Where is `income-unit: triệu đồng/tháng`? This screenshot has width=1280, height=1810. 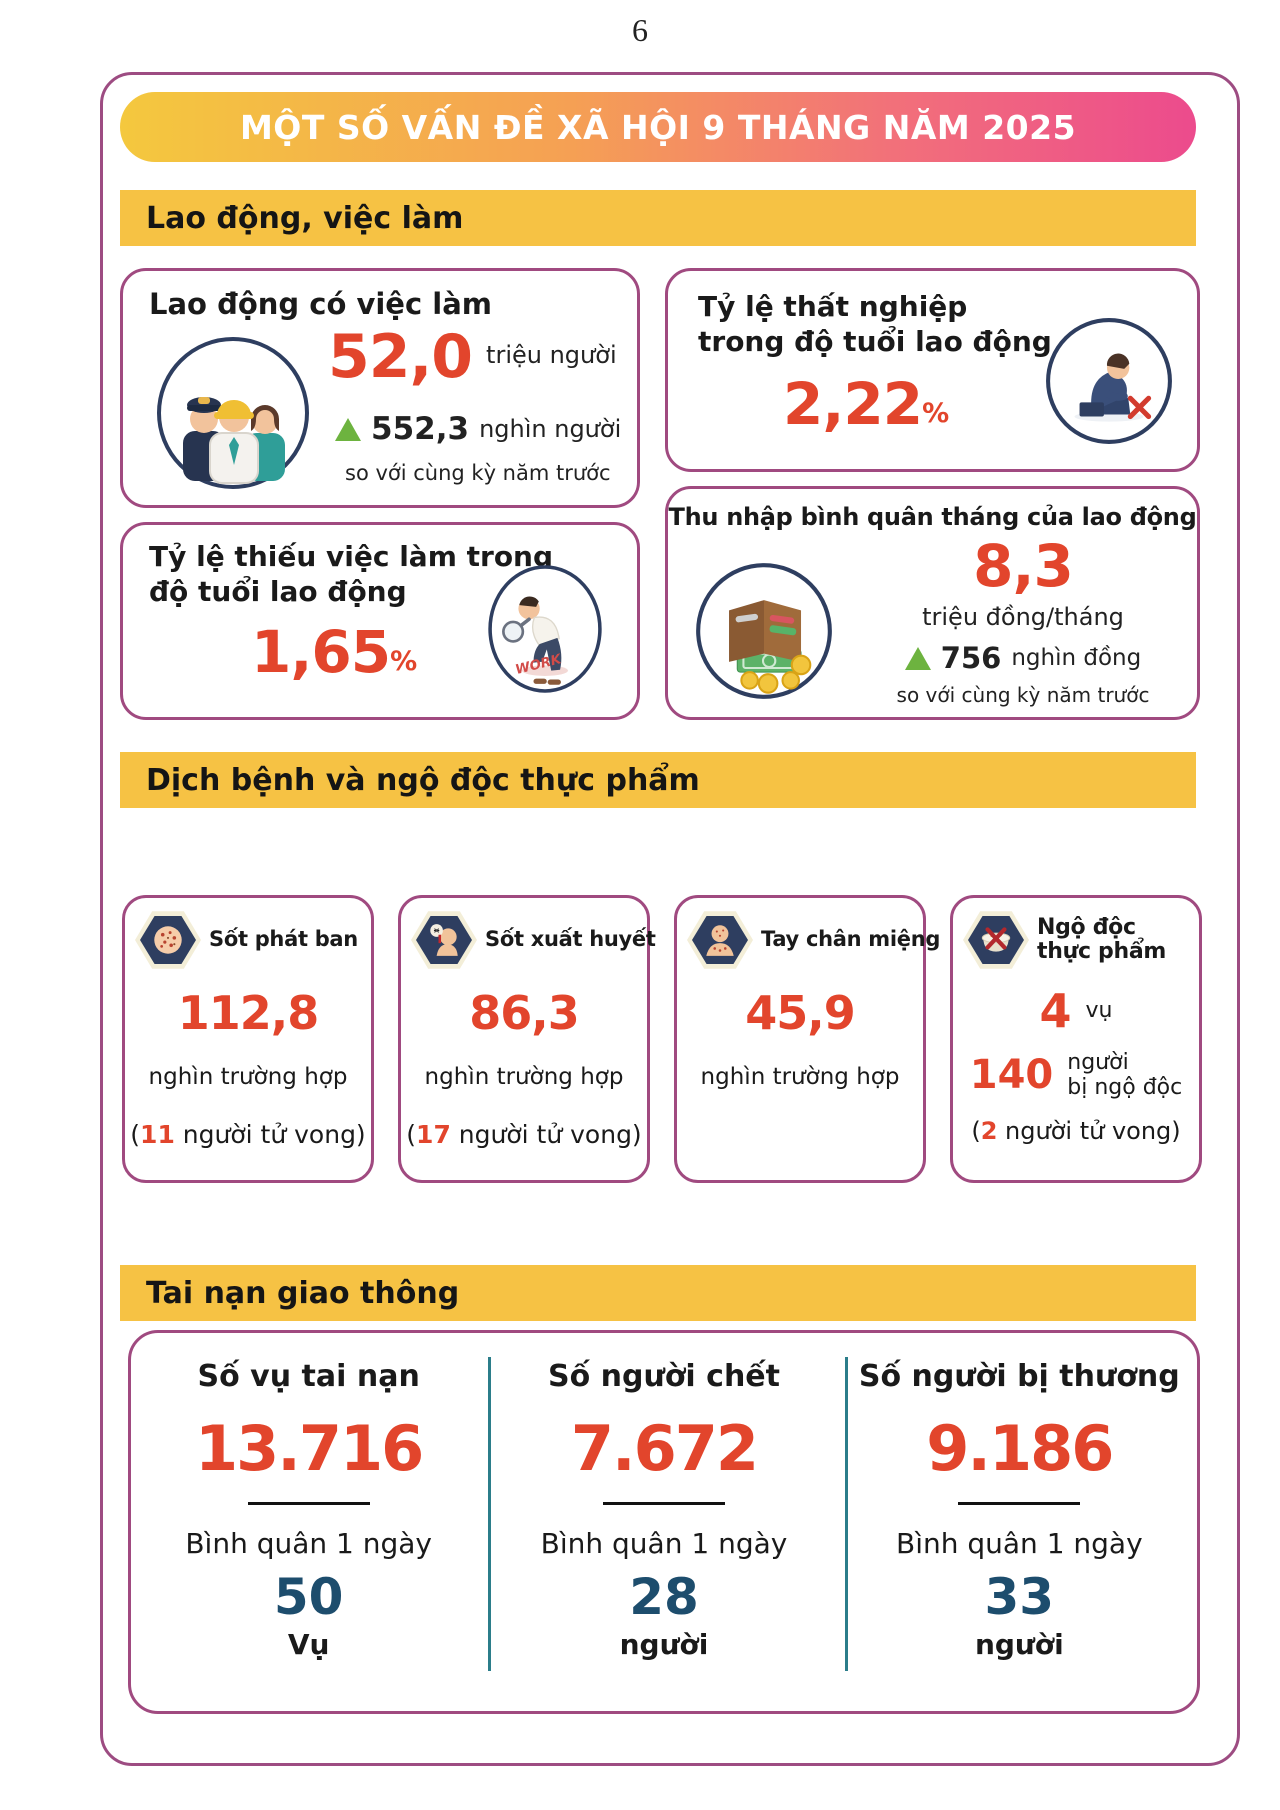 income-unit: triệu đồng/tháng is located at coordinates (1023, 617).